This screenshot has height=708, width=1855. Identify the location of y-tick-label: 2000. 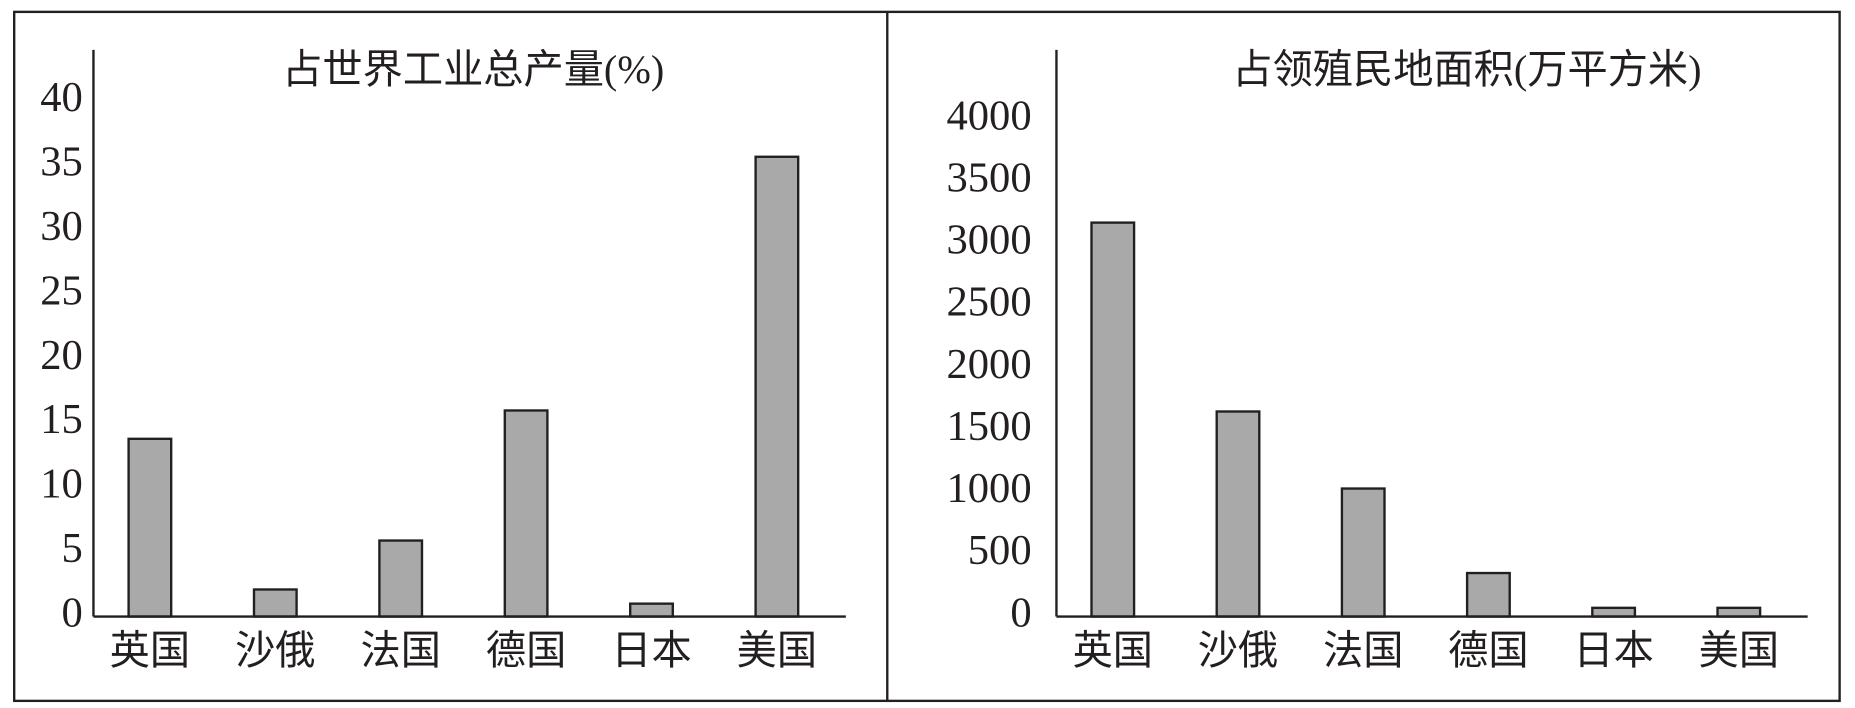
(988, 364).